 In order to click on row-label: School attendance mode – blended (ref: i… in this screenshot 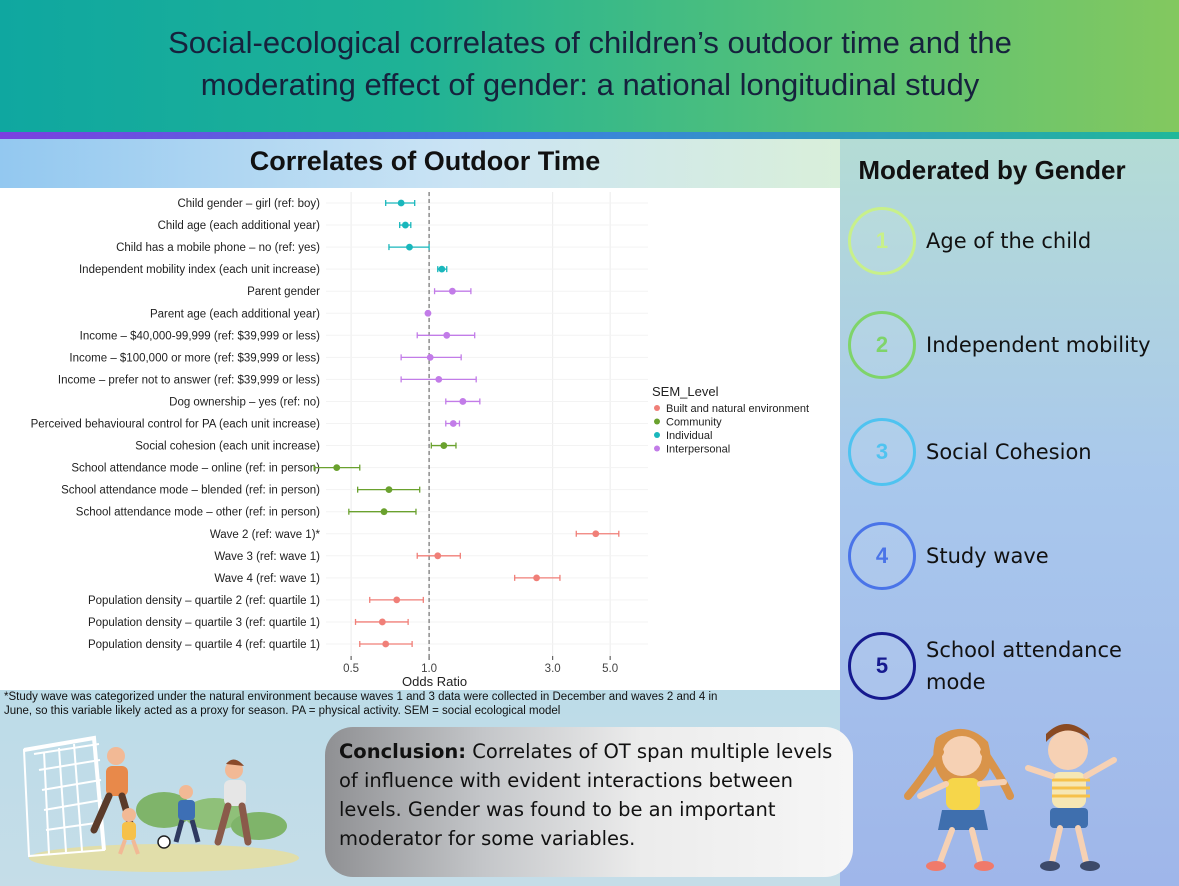, I will do `click(190, 491)`.